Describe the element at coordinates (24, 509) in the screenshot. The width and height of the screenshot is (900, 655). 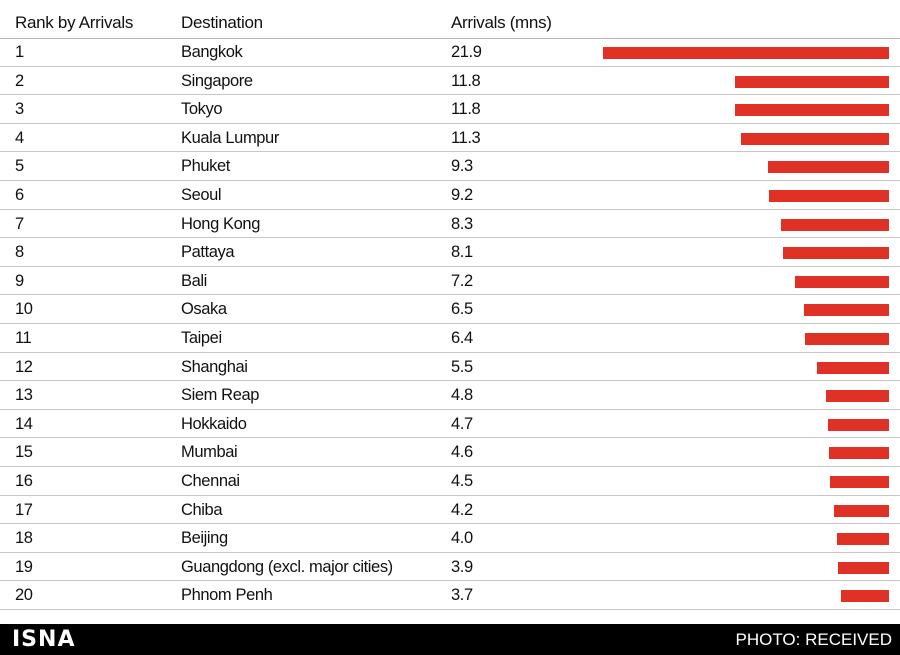
I see `rank-label: 17` at that location.